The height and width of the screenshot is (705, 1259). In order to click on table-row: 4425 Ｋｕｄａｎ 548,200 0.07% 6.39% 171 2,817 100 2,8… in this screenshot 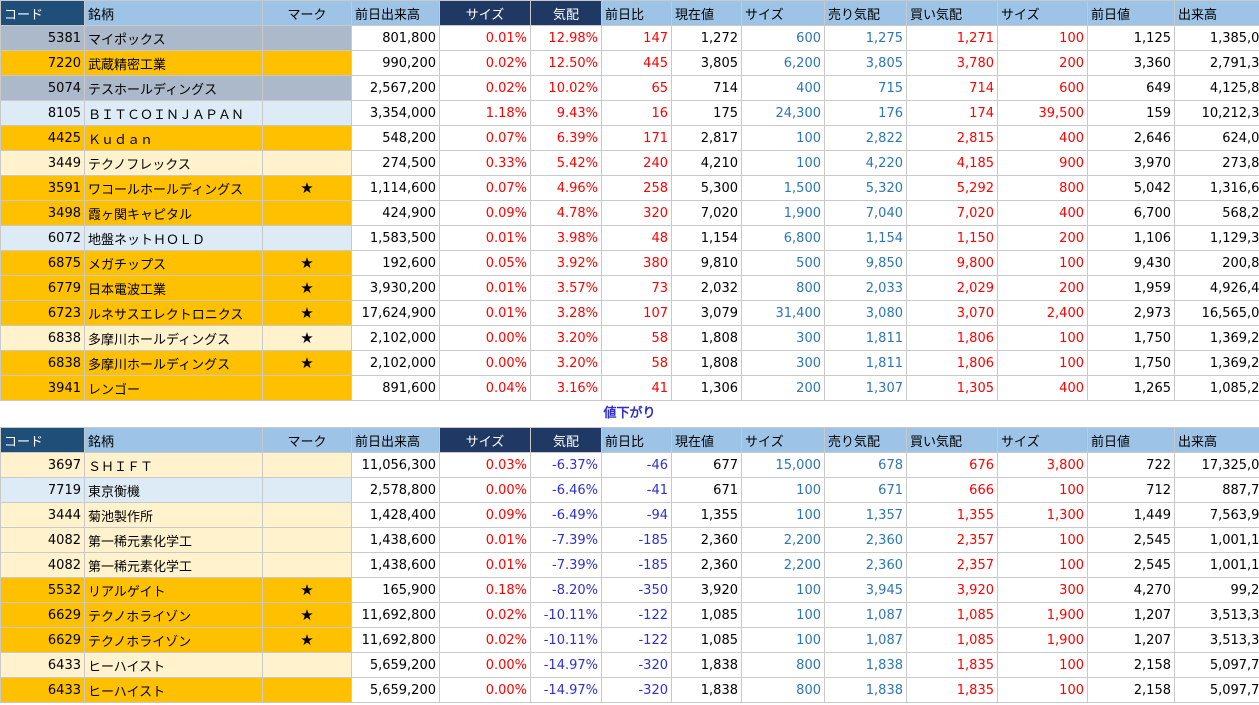, I will do `click(629, 138)`.